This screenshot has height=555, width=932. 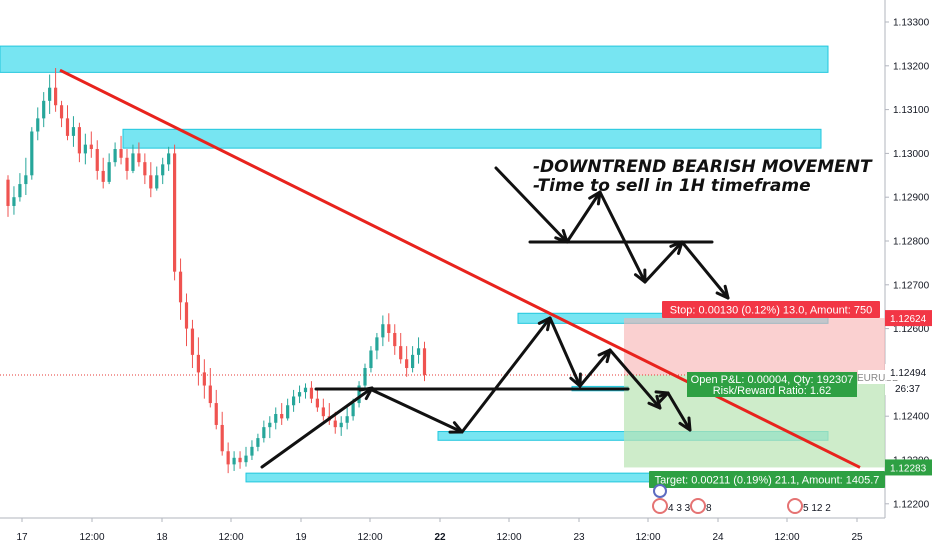 I want to click on stop-label: Stop: 0.00130 (0.12%) 13.0, Amount: 750, so click(x=771, y=311).